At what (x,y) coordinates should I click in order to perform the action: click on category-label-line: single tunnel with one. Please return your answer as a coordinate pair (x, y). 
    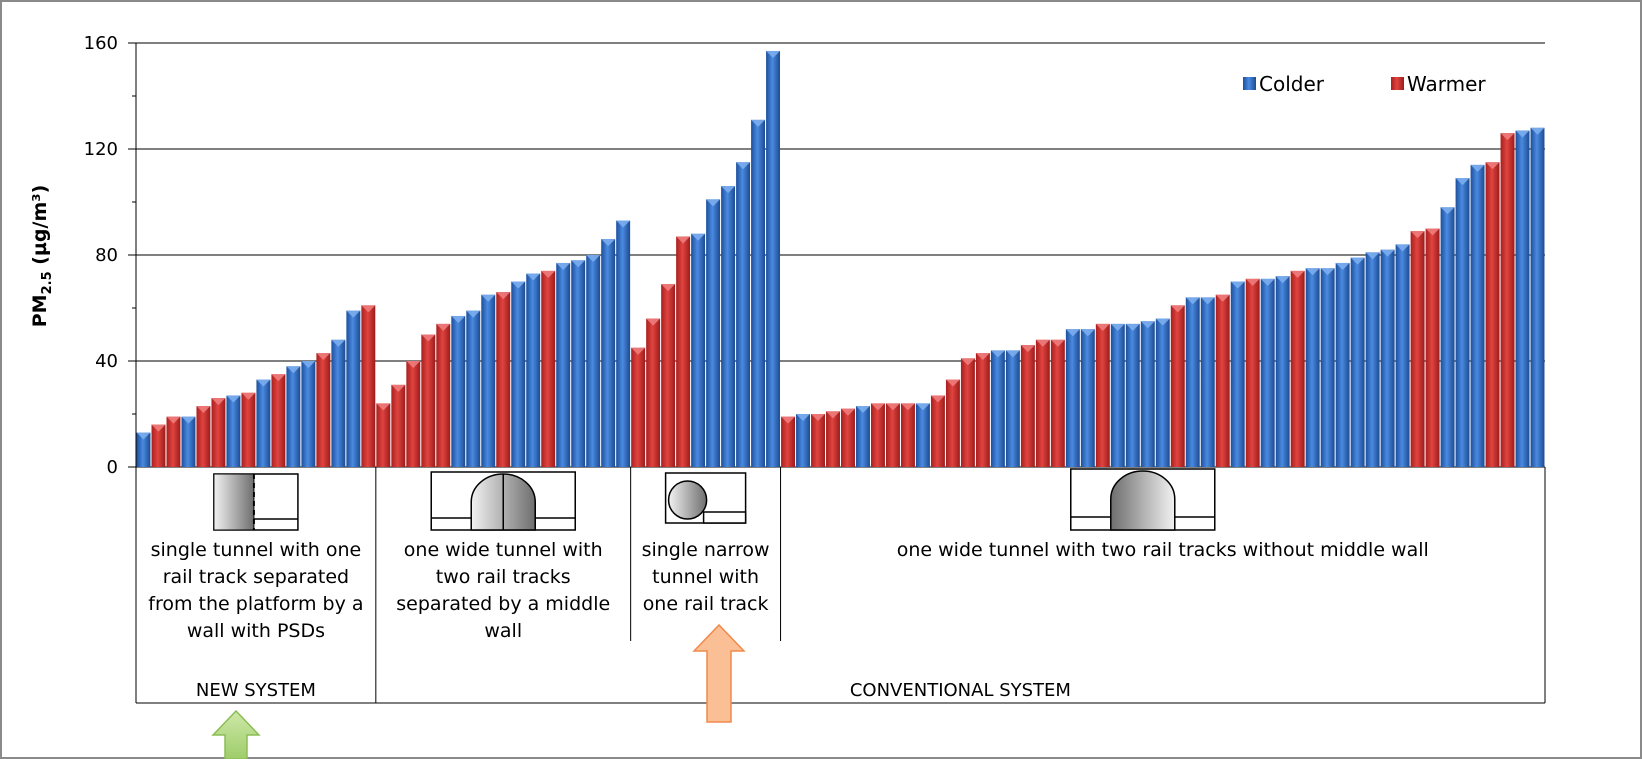
    Looking at the image, I should click on (256, 550).